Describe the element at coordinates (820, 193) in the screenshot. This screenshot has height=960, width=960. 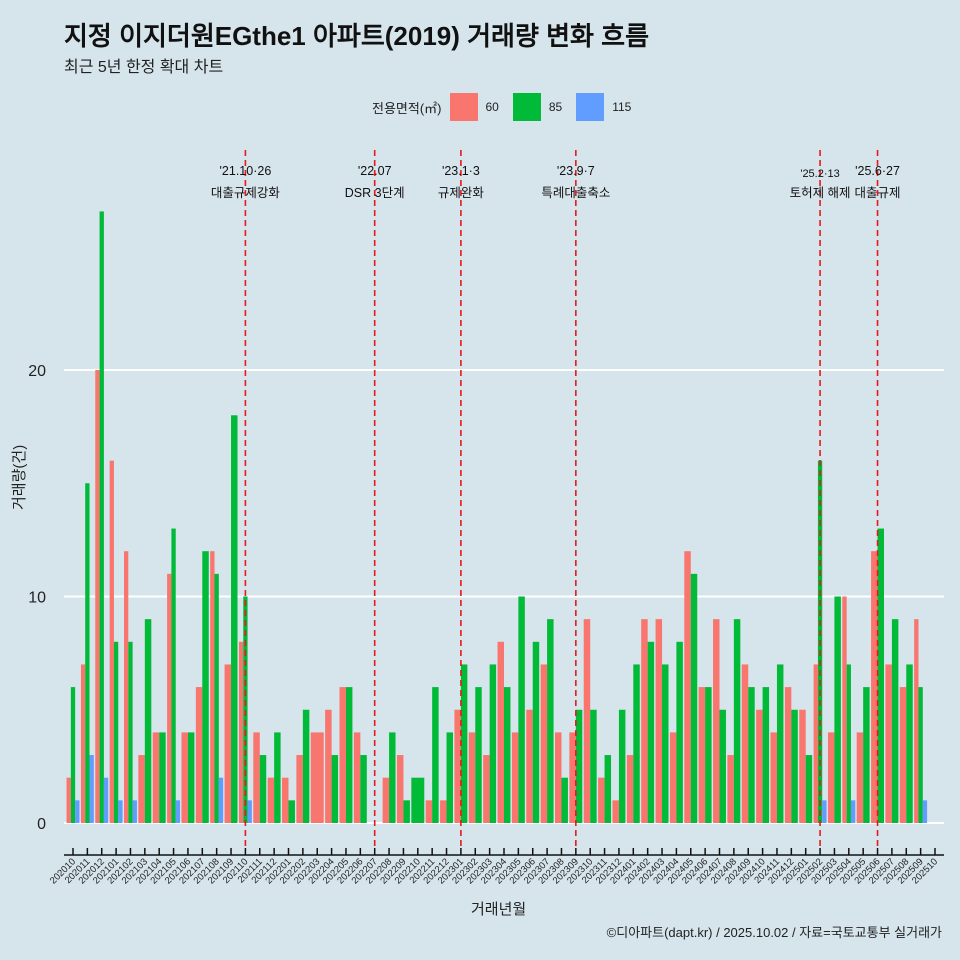
I see `event-label: 토허제 해제` at that location.